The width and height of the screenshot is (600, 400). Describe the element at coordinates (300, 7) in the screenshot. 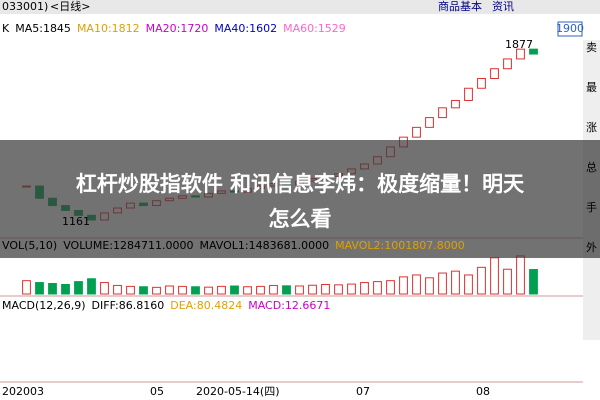

I see `top-bar` at that location.